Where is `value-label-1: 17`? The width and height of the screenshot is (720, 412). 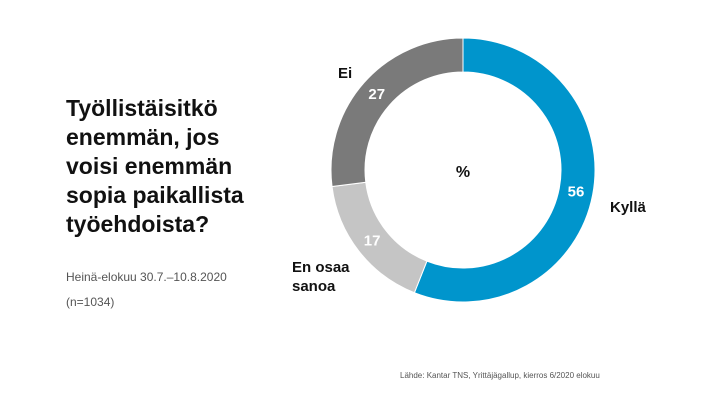
value-label-1: 17 is located at coordinates (372, 240).